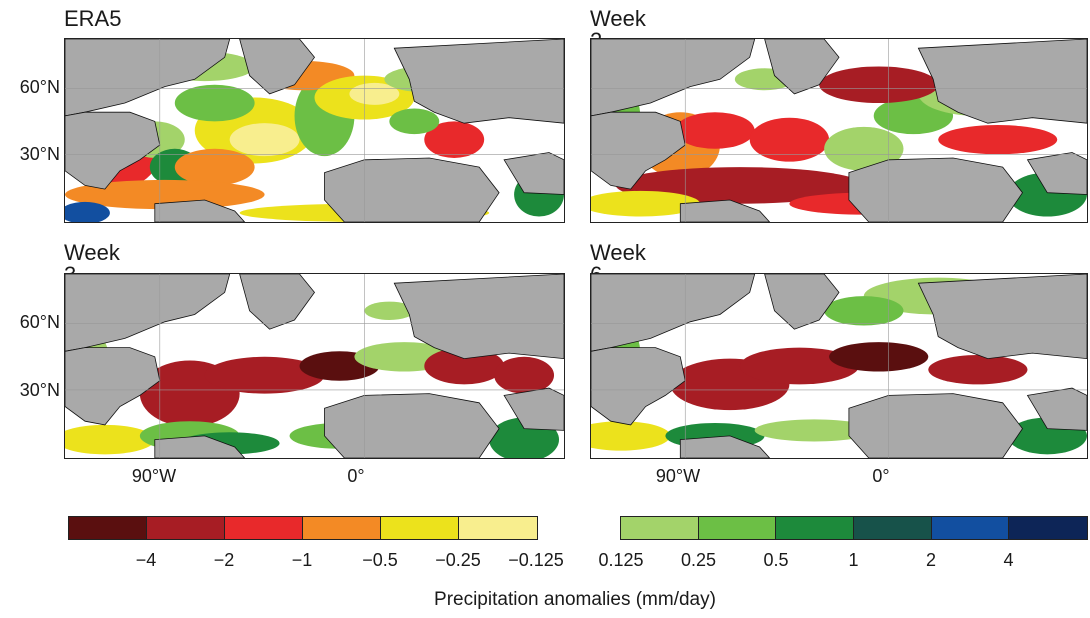  What do you see at coordinates (146, 560) in the screenshot?
I see `colorbar-tick-label: −4` at bounding box center [146, 560].